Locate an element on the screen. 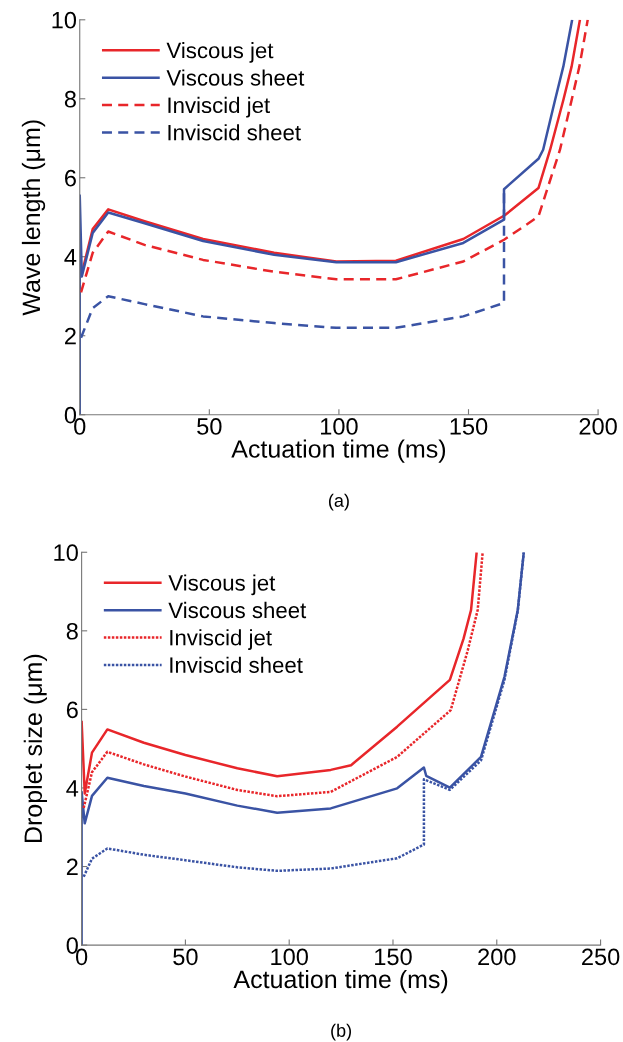  text: (b) is located at coordinates (341, 1032).